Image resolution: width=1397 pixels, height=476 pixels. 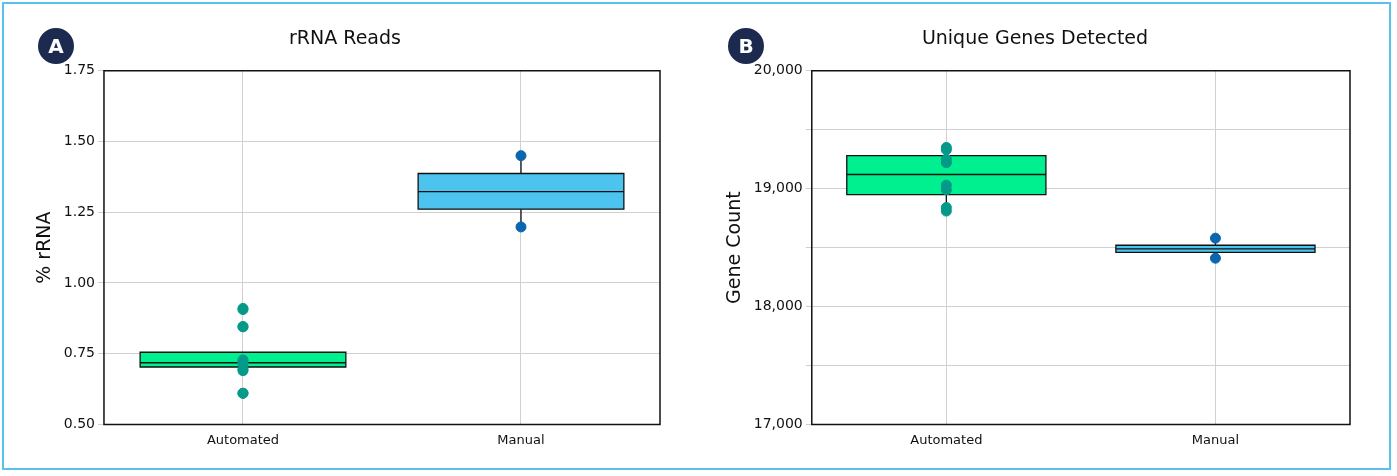 What do you see at coordinates (345, 37) in the screenshot?
I see `chart-title: rRNA Reads` at bounding box center [345, 37].